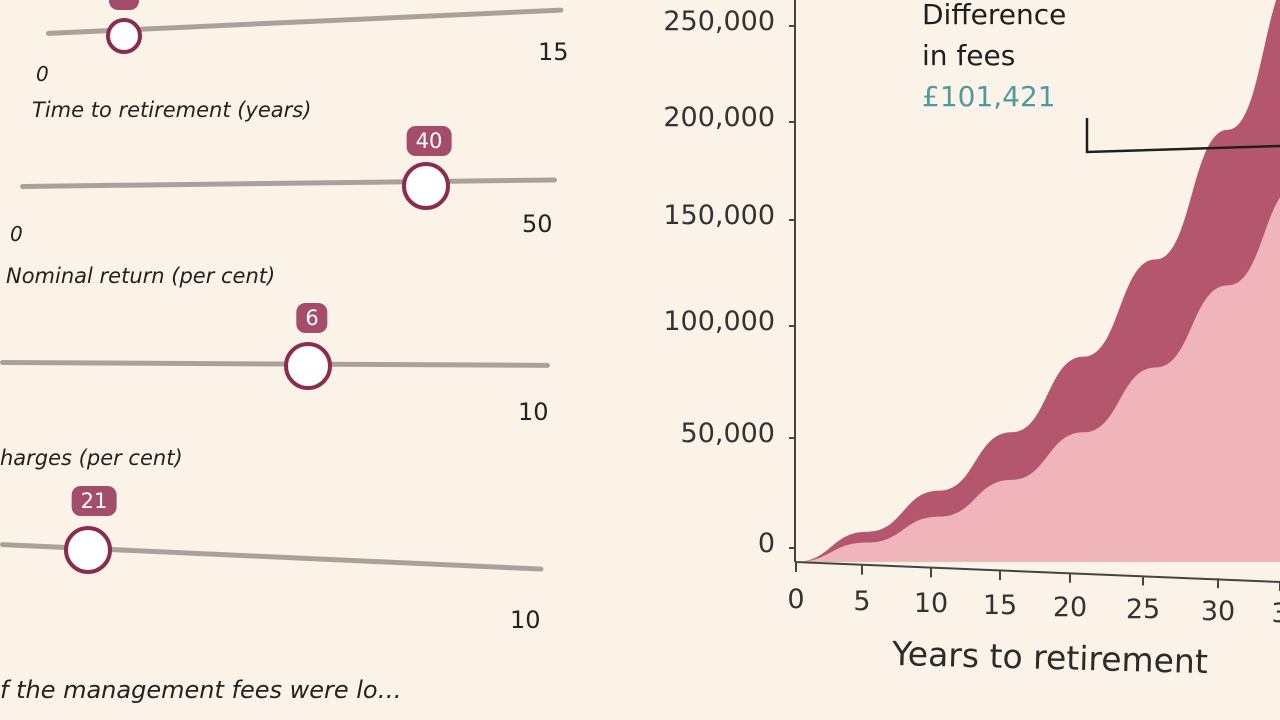  Describe the element at coordinates (16, 234) in the screenshot. I see `slider-1-min: 0` at that location.